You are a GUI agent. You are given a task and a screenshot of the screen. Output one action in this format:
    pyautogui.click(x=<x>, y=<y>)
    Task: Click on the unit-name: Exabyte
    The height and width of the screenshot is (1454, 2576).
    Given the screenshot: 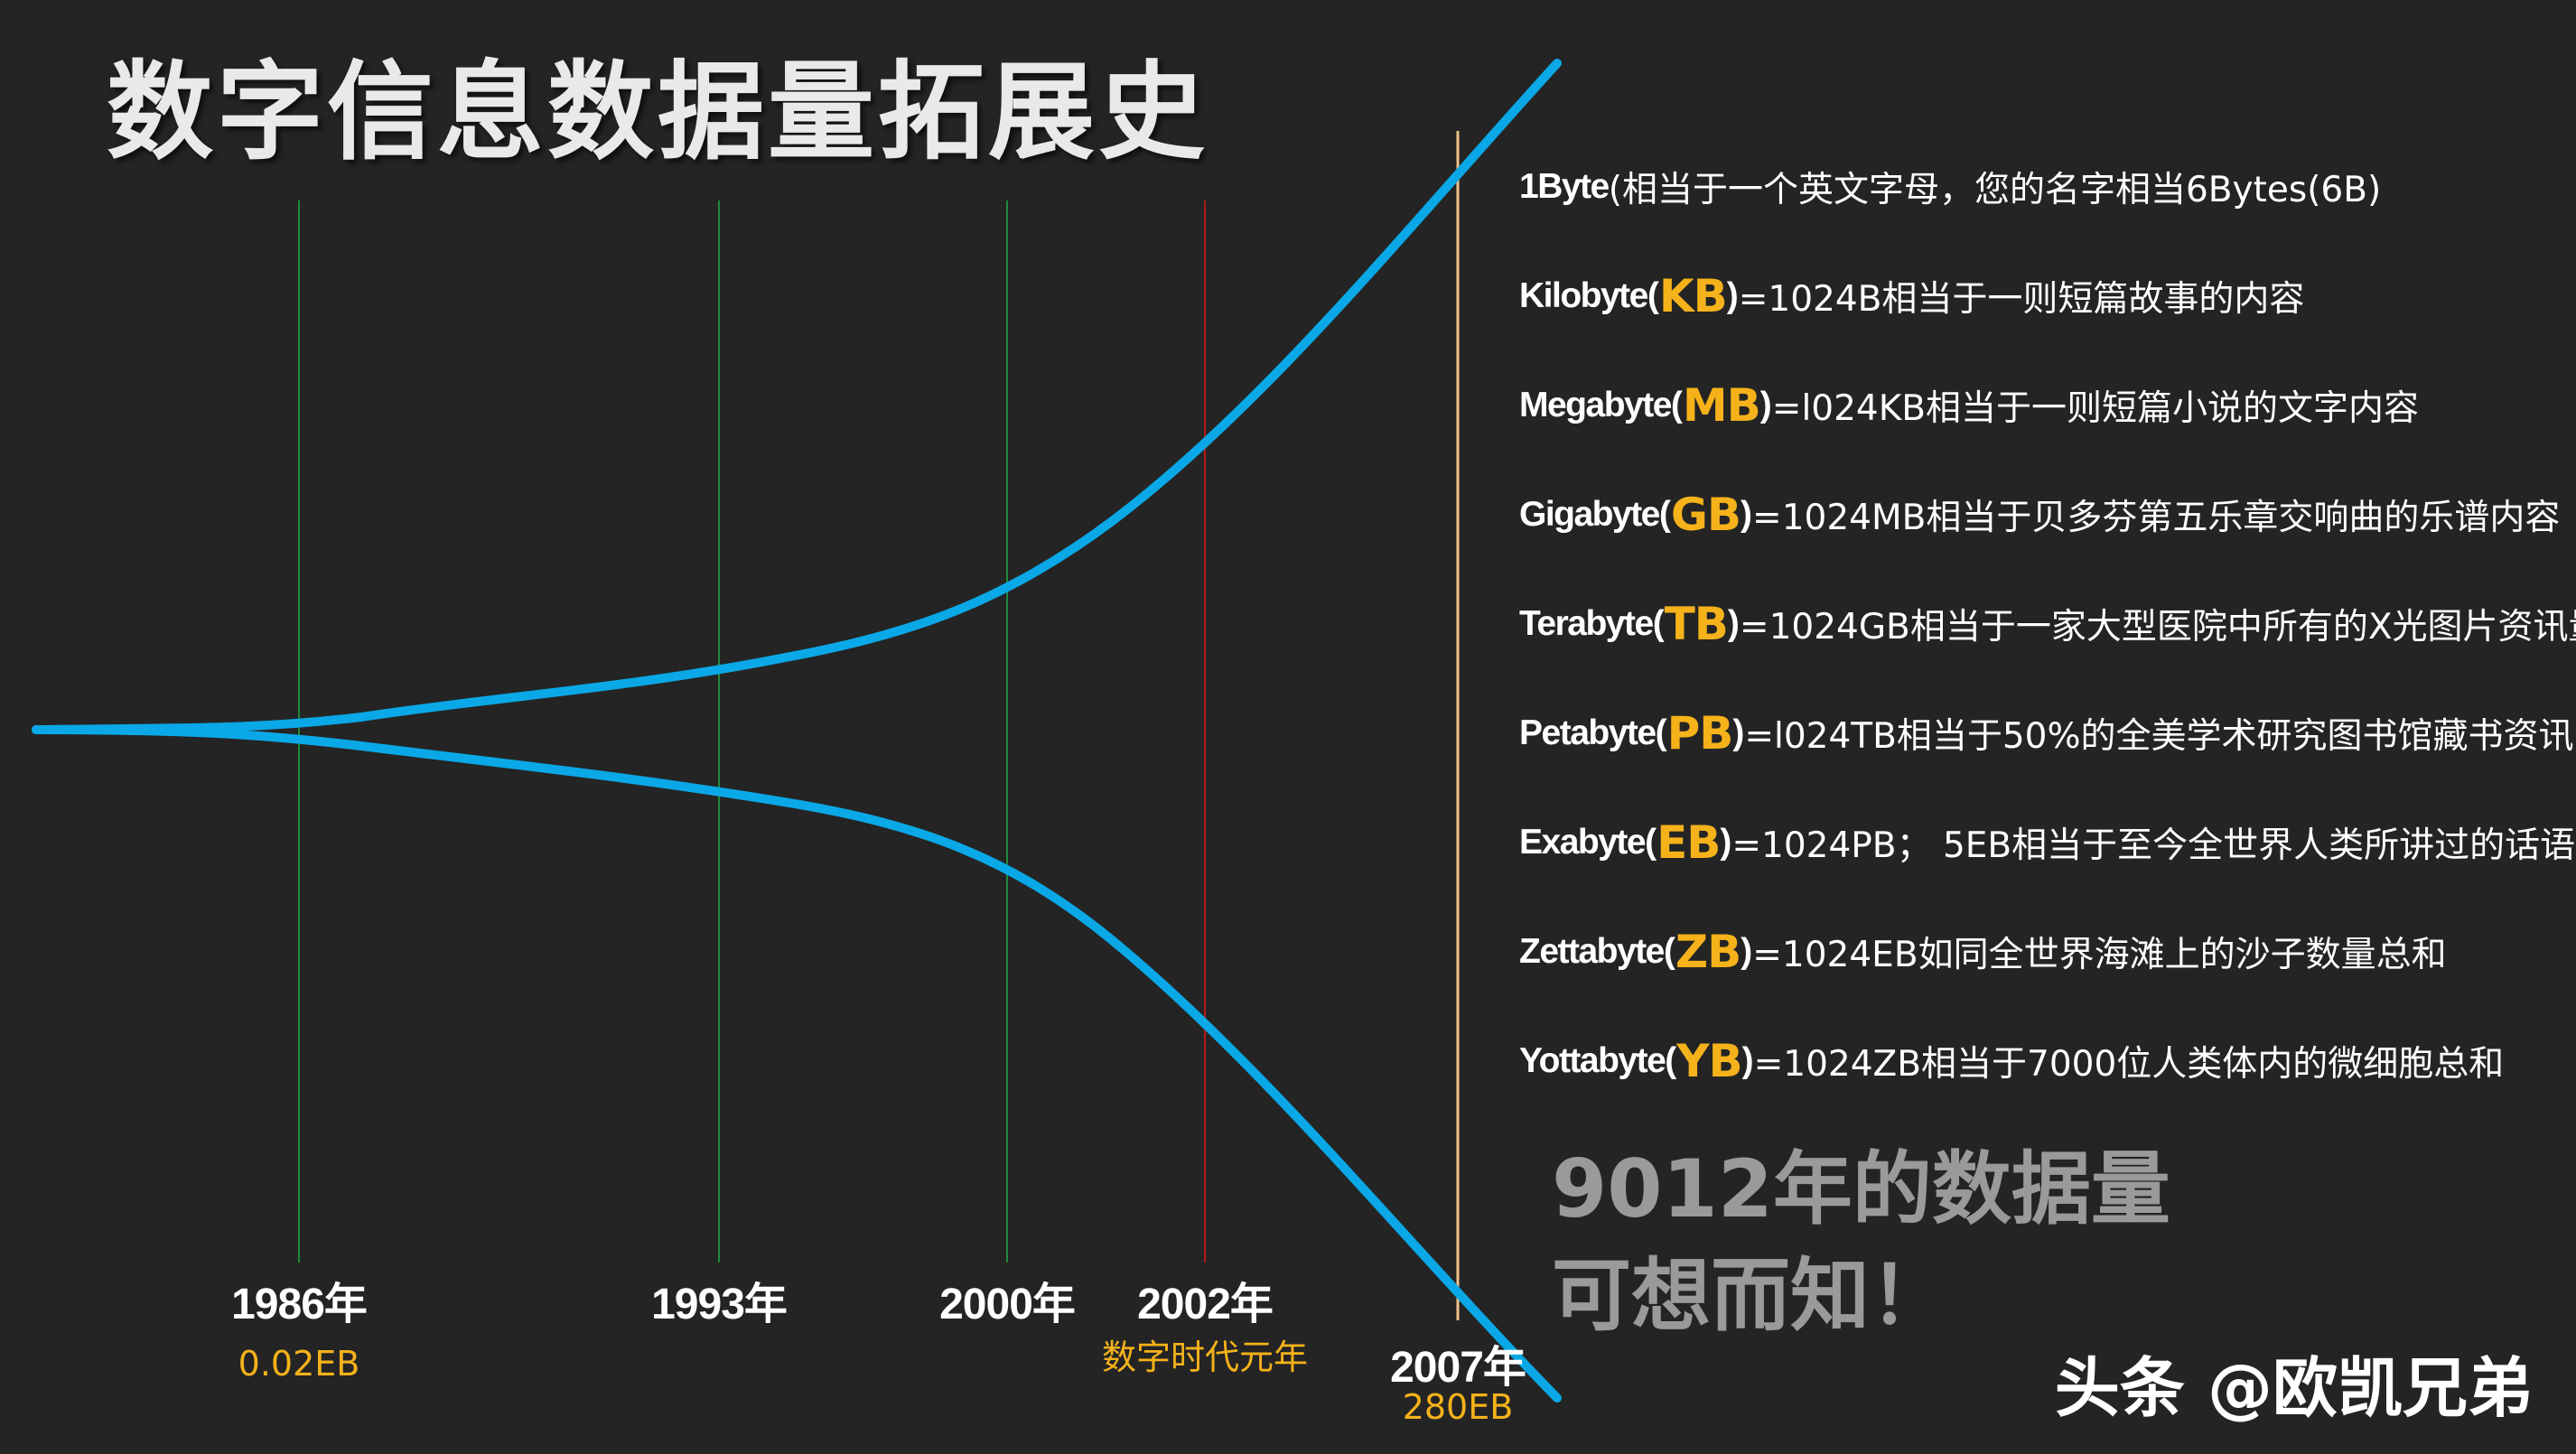 What is the action you would take?
    pyautogui.click(x=1583, y=842)
    